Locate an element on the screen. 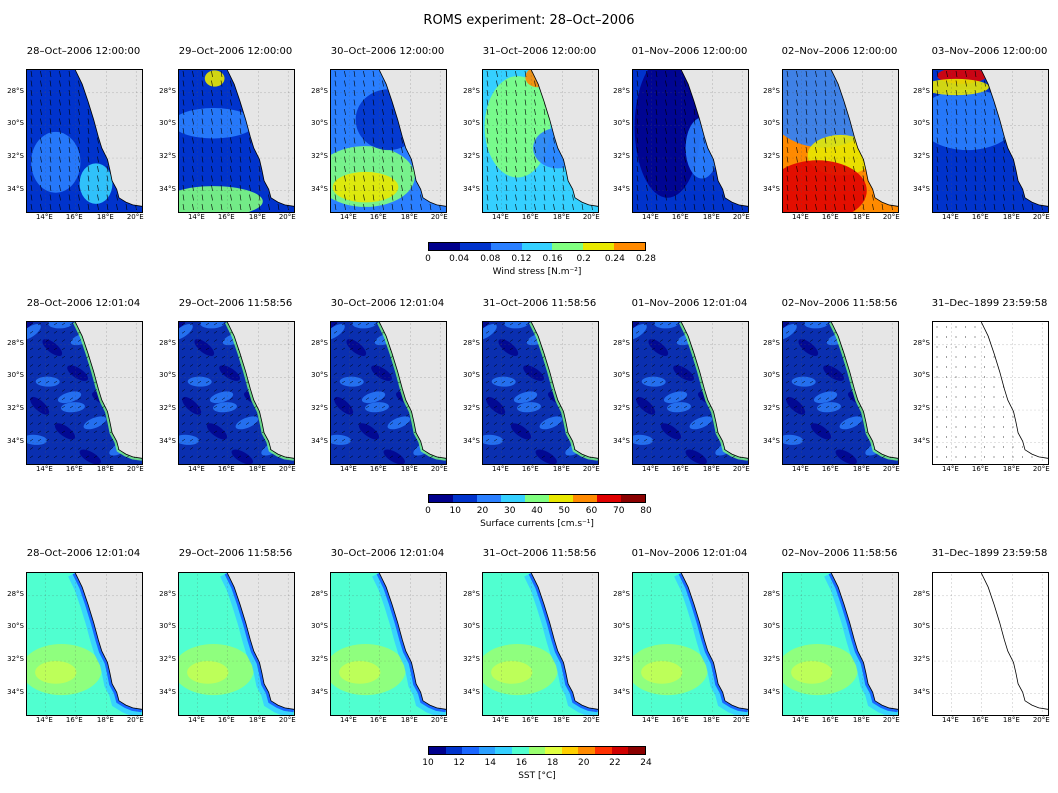 The image size is (1058, 793). panel-title: 01–Nov–2006 12:00:00 is located at coordinates (689, 51).